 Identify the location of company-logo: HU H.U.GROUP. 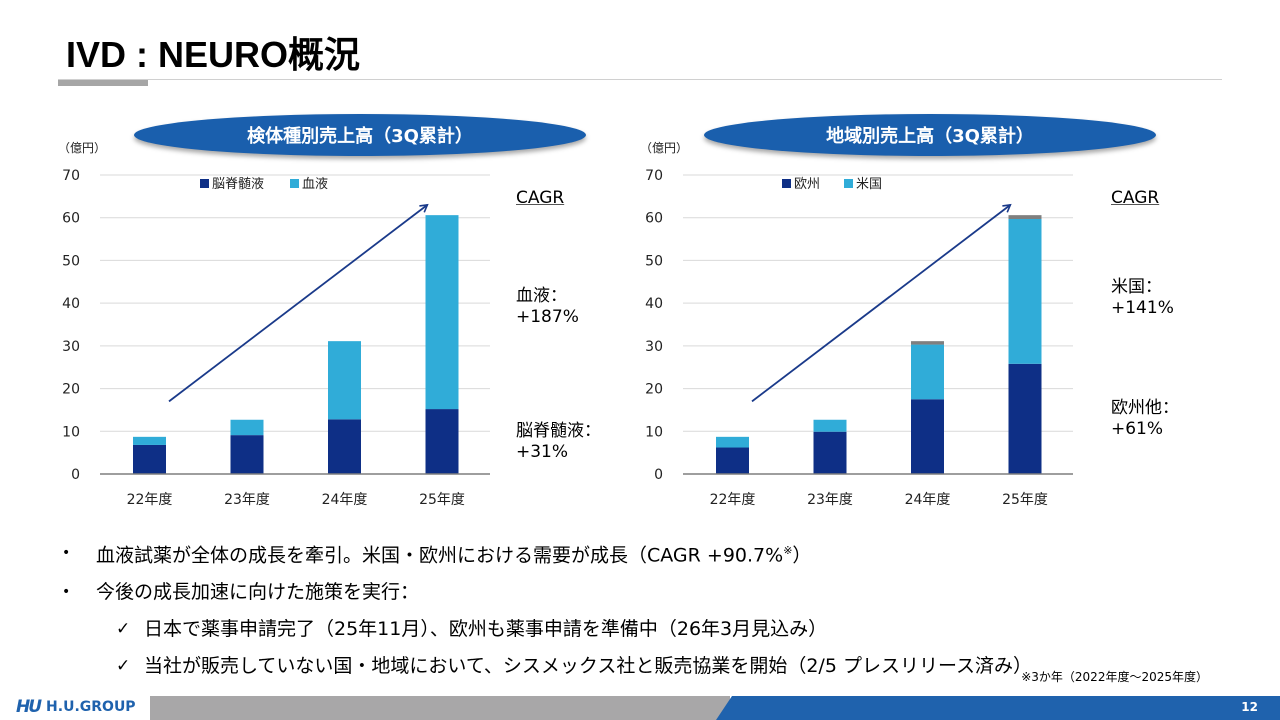
(76, 707).